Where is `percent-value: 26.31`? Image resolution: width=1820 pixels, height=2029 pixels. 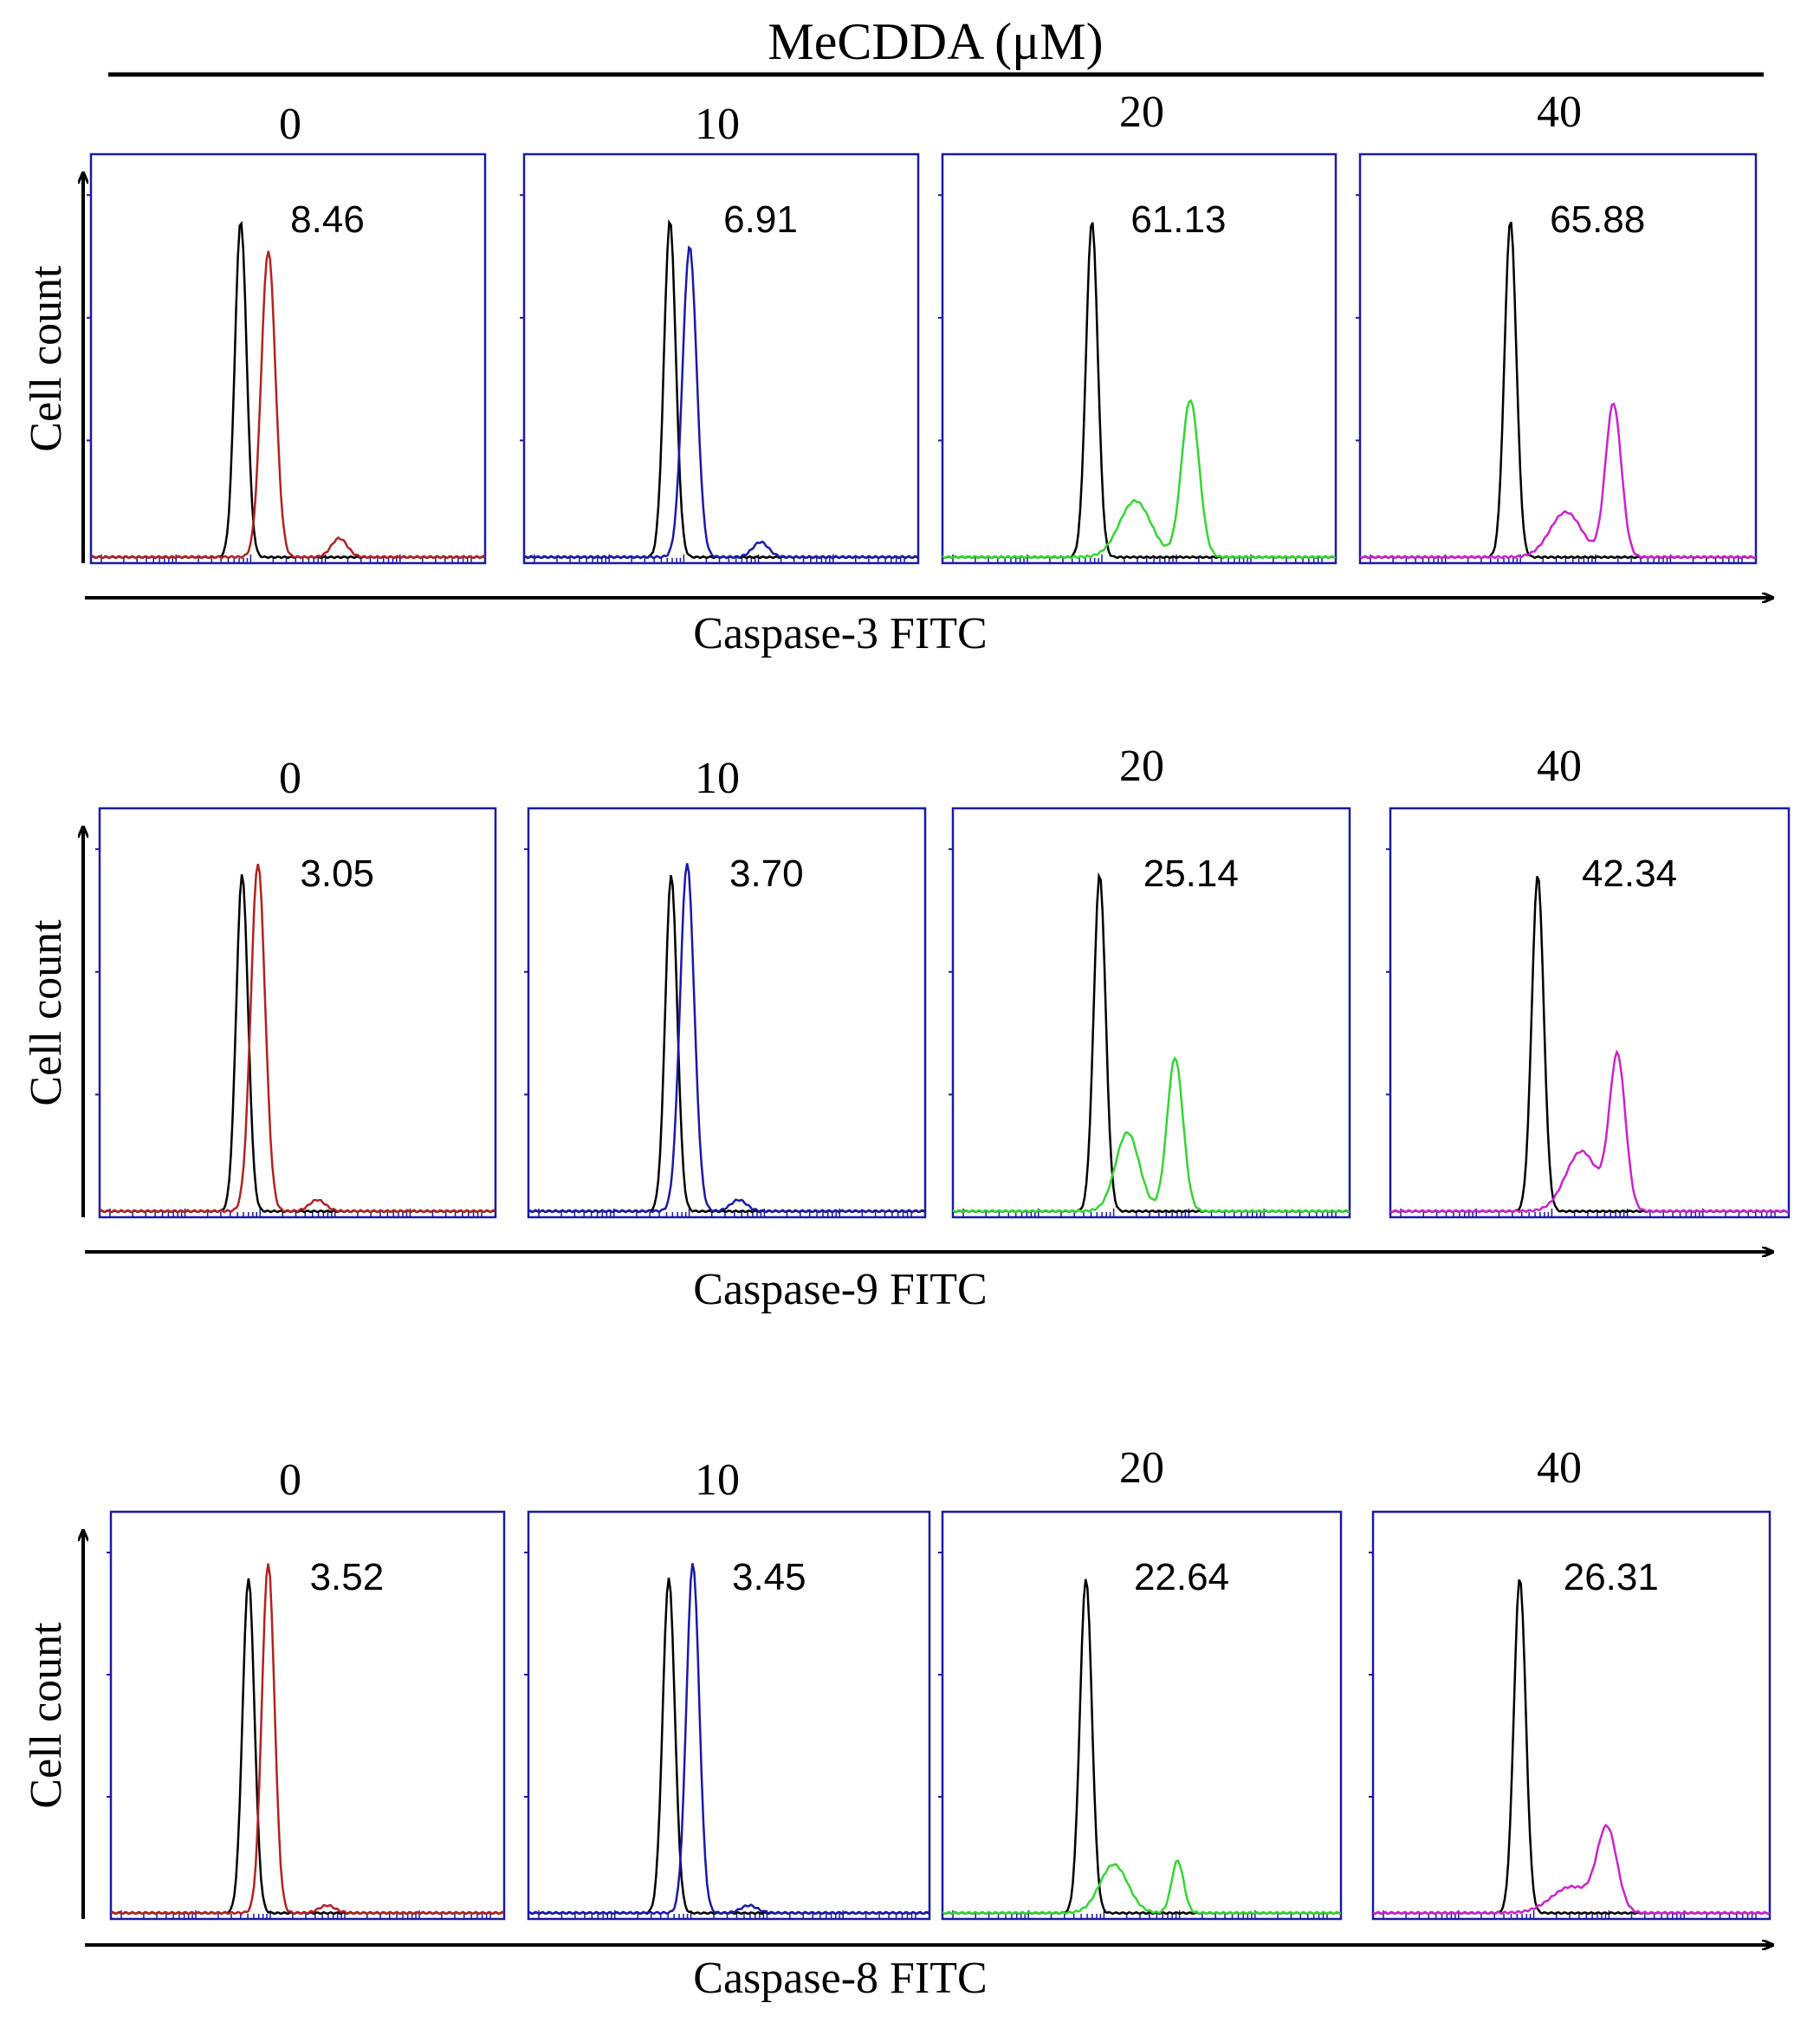 percent-value: 26.31 is located at coordinates (1611, 1577).